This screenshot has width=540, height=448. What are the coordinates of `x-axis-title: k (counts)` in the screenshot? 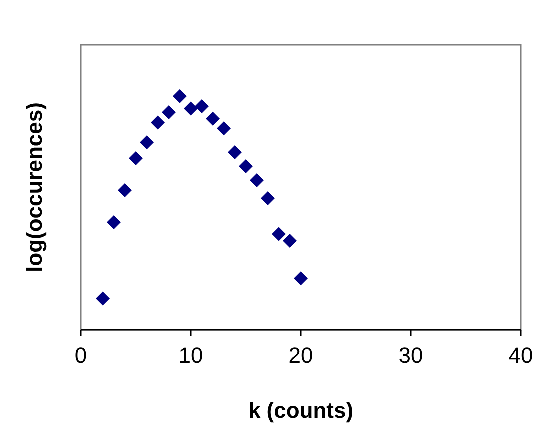 It's located at (301, 410).